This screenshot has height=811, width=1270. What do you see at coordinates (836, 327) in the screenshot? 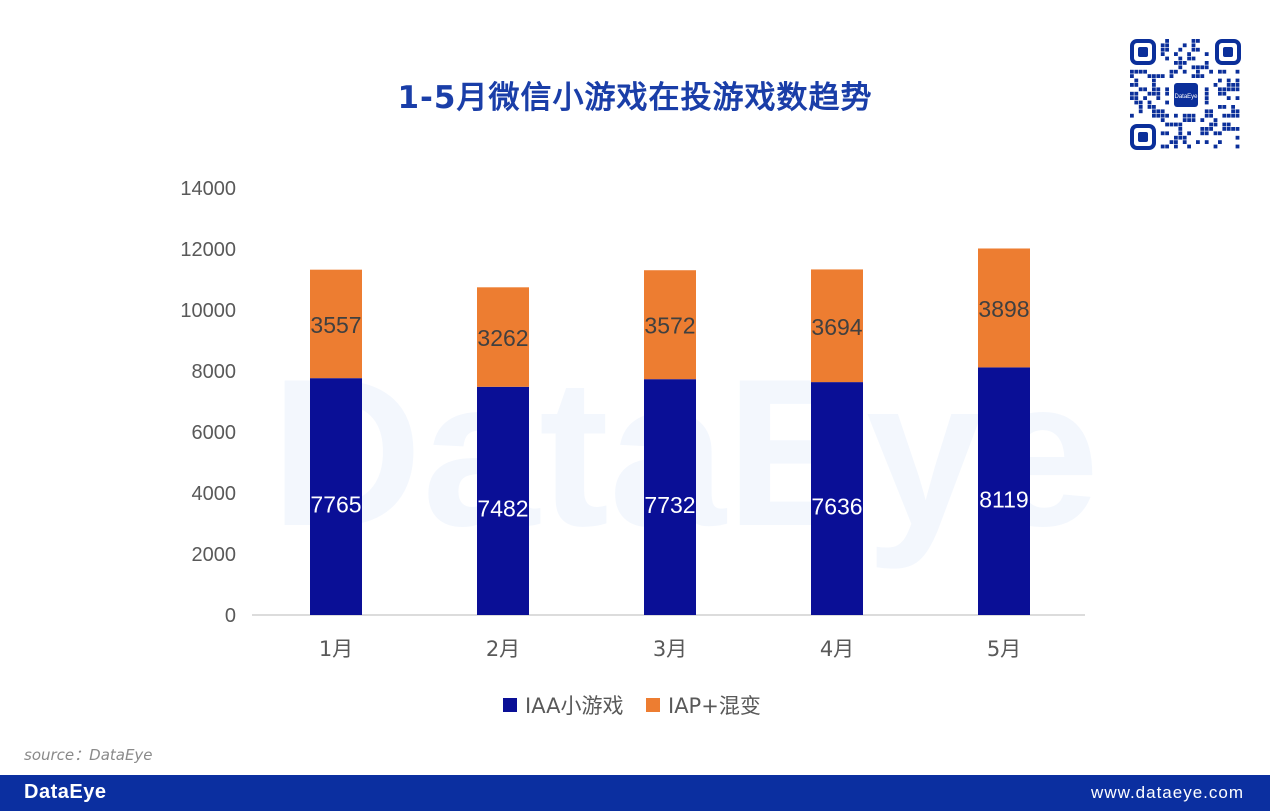
I see `data-label: 3694` at bounding box center [836, 327].